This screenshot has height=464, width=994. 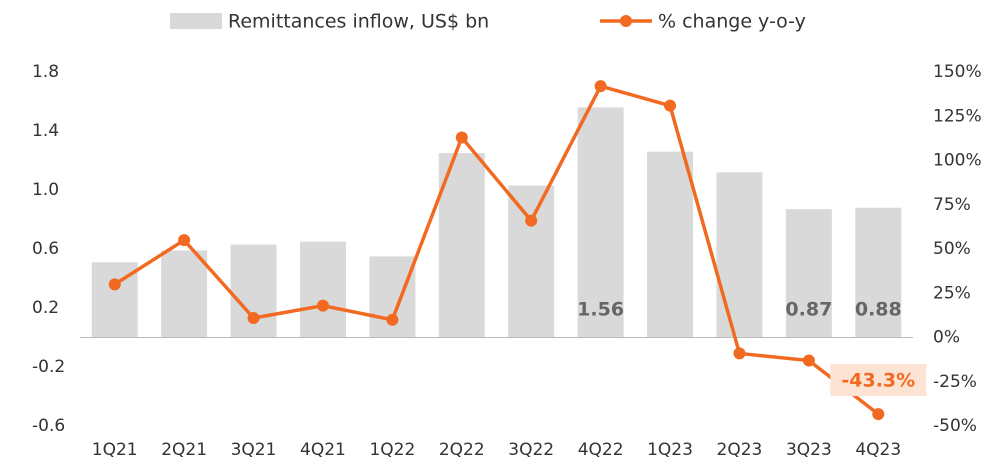 What do you see at coordinates (45, 72) in the screenshot?
I see `y-tick-label: 1.8` at bounding box center [45, 72].